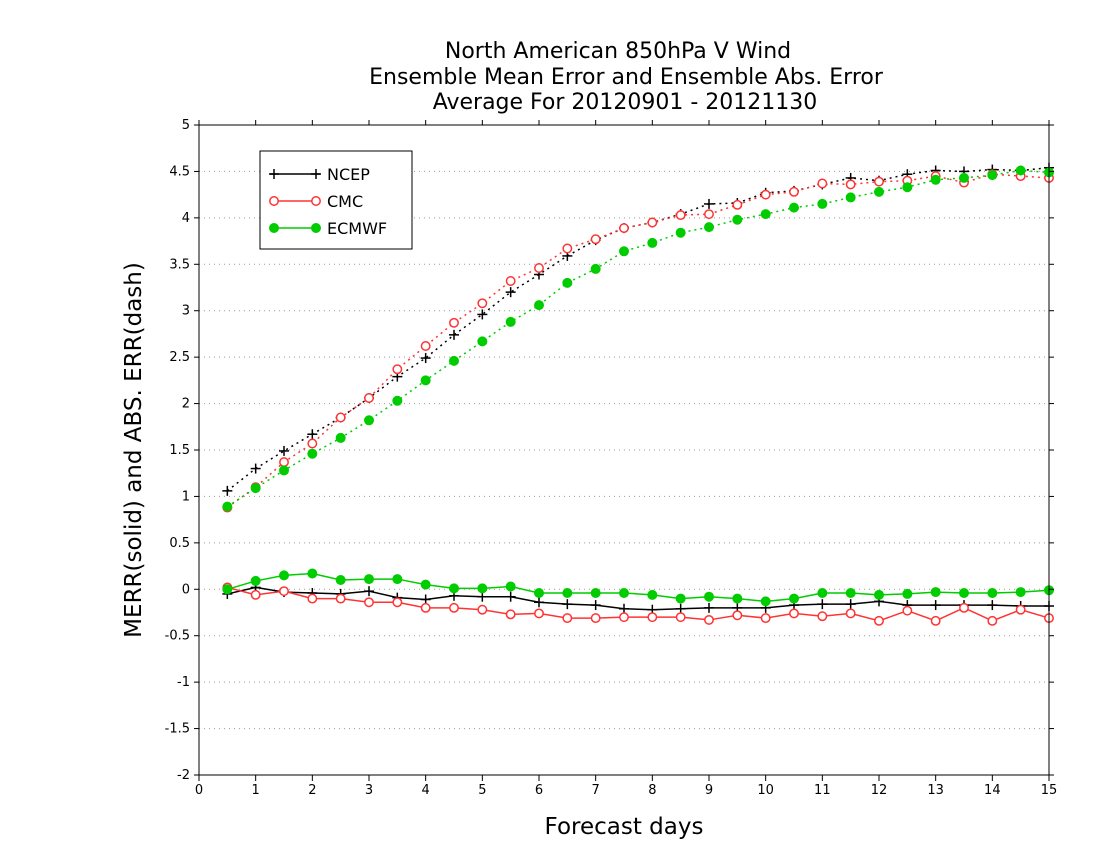 This screenshot has height=850, width=1100. What do you see at coordinates (183, 682) in the screenshot?
I see `y-tick-label: -1` at bounding box center [183, 682].